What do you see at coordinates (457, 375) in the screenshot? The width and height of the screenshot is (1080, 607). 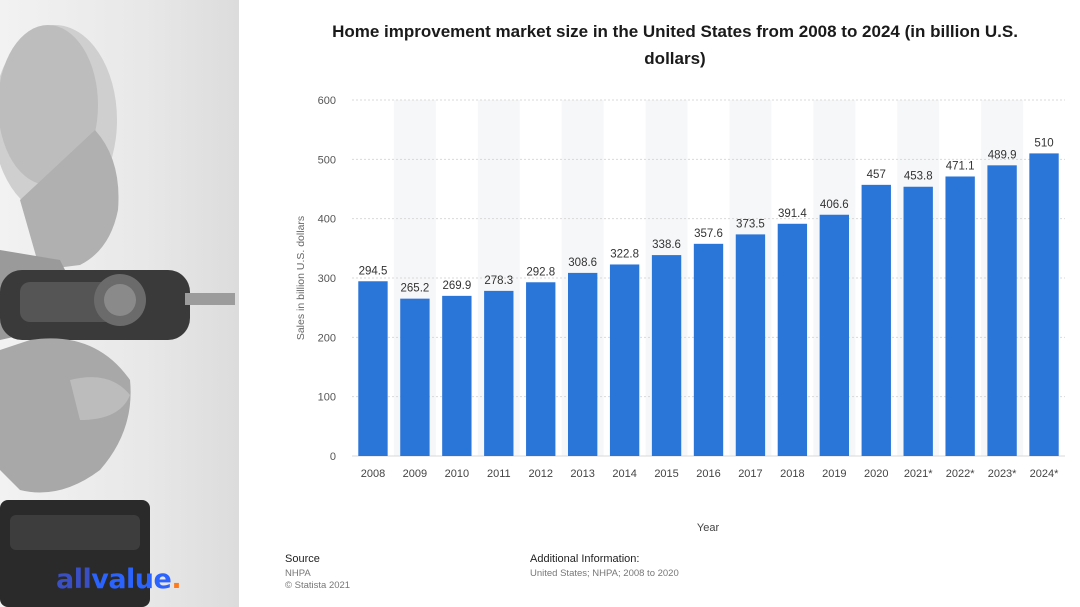 I see `bar-2010` at bounding box center [457, 375].